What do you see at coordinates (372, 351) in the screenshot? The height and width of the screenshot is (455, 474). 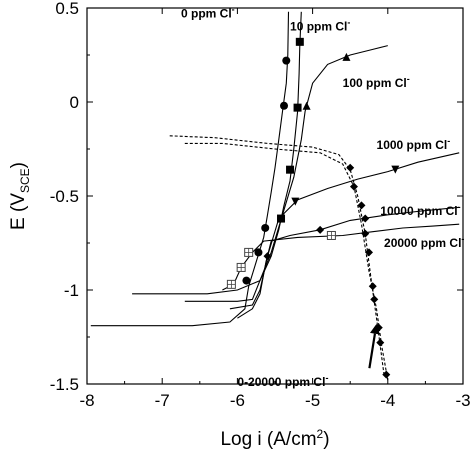 I see `annotation-arrow` at bounding box center [372, 351].